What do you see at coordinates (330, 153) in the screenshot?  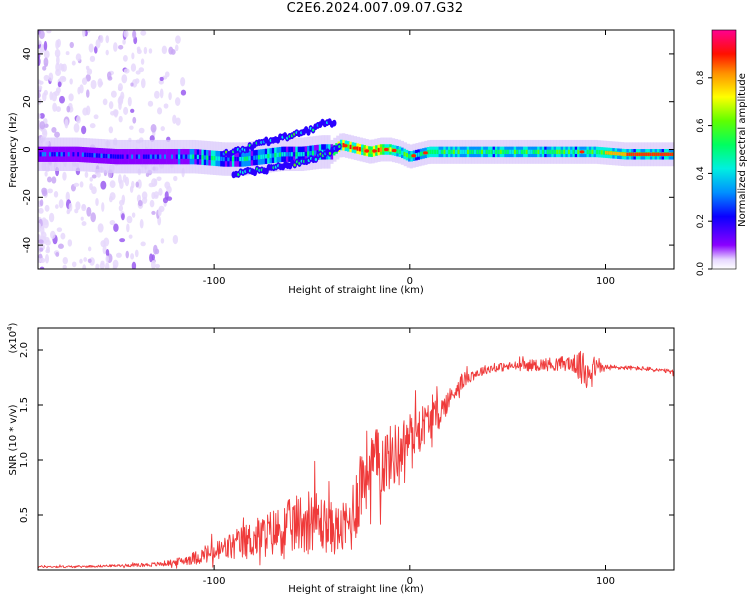 I see `spectrogram-lower-branch-core` at bounding box center [330, 153].